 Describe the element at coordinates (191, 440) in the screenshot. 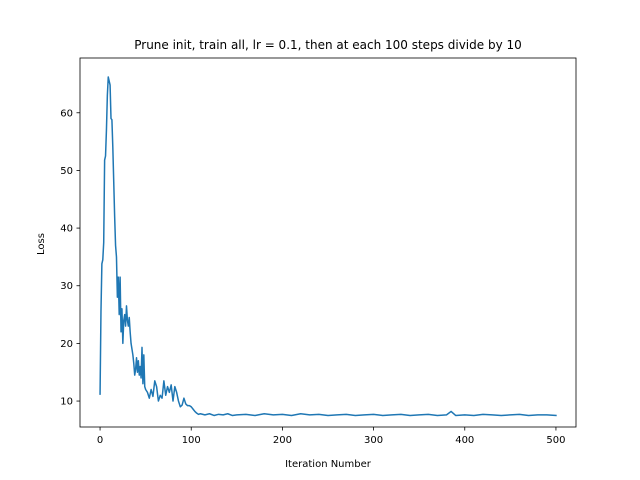

I see `x-tick-label: 100` at that location.